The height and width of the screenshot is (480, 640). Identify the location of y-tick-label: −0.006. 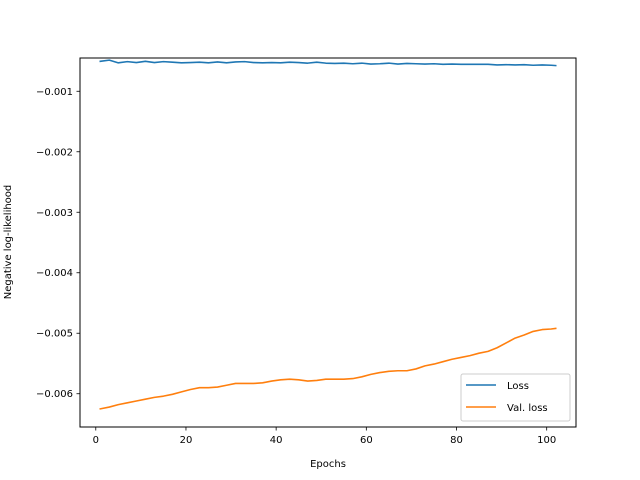
(54, 394).